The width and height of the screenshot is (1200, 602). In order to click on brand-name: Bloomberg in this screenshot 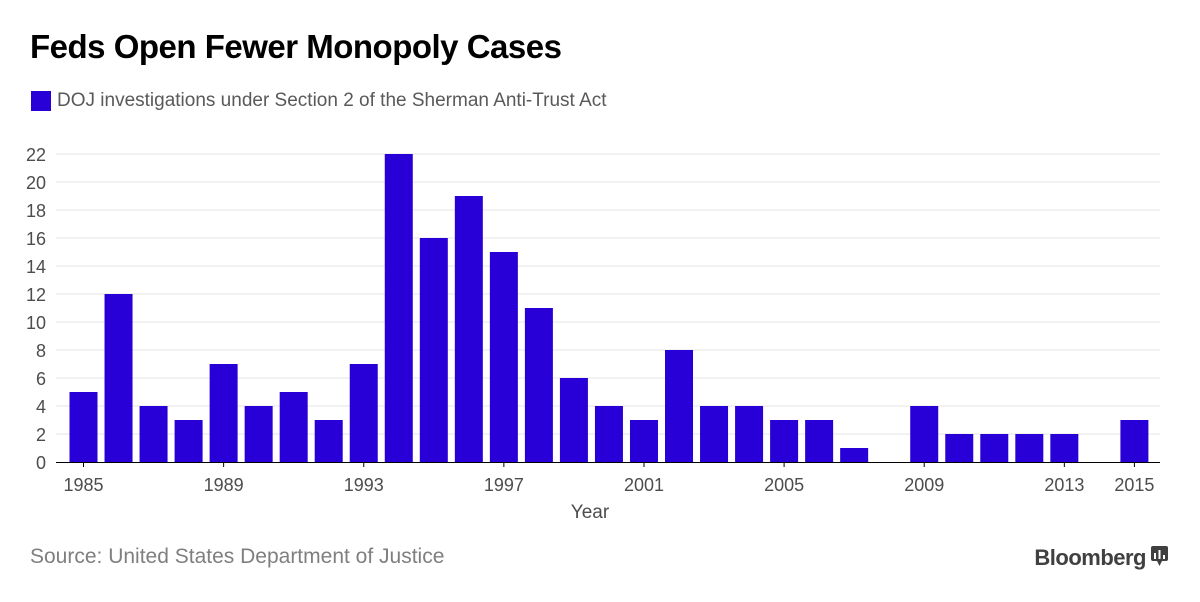, I will do `click(1090, 557)`.